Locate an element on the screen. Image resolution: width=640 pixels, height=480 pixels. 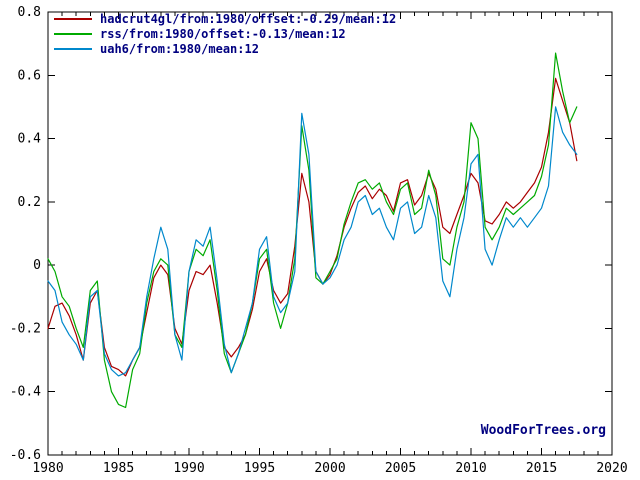
legend-item-uah6: uah6/from:1980/mean:12 is located at coordinates (225, 48).